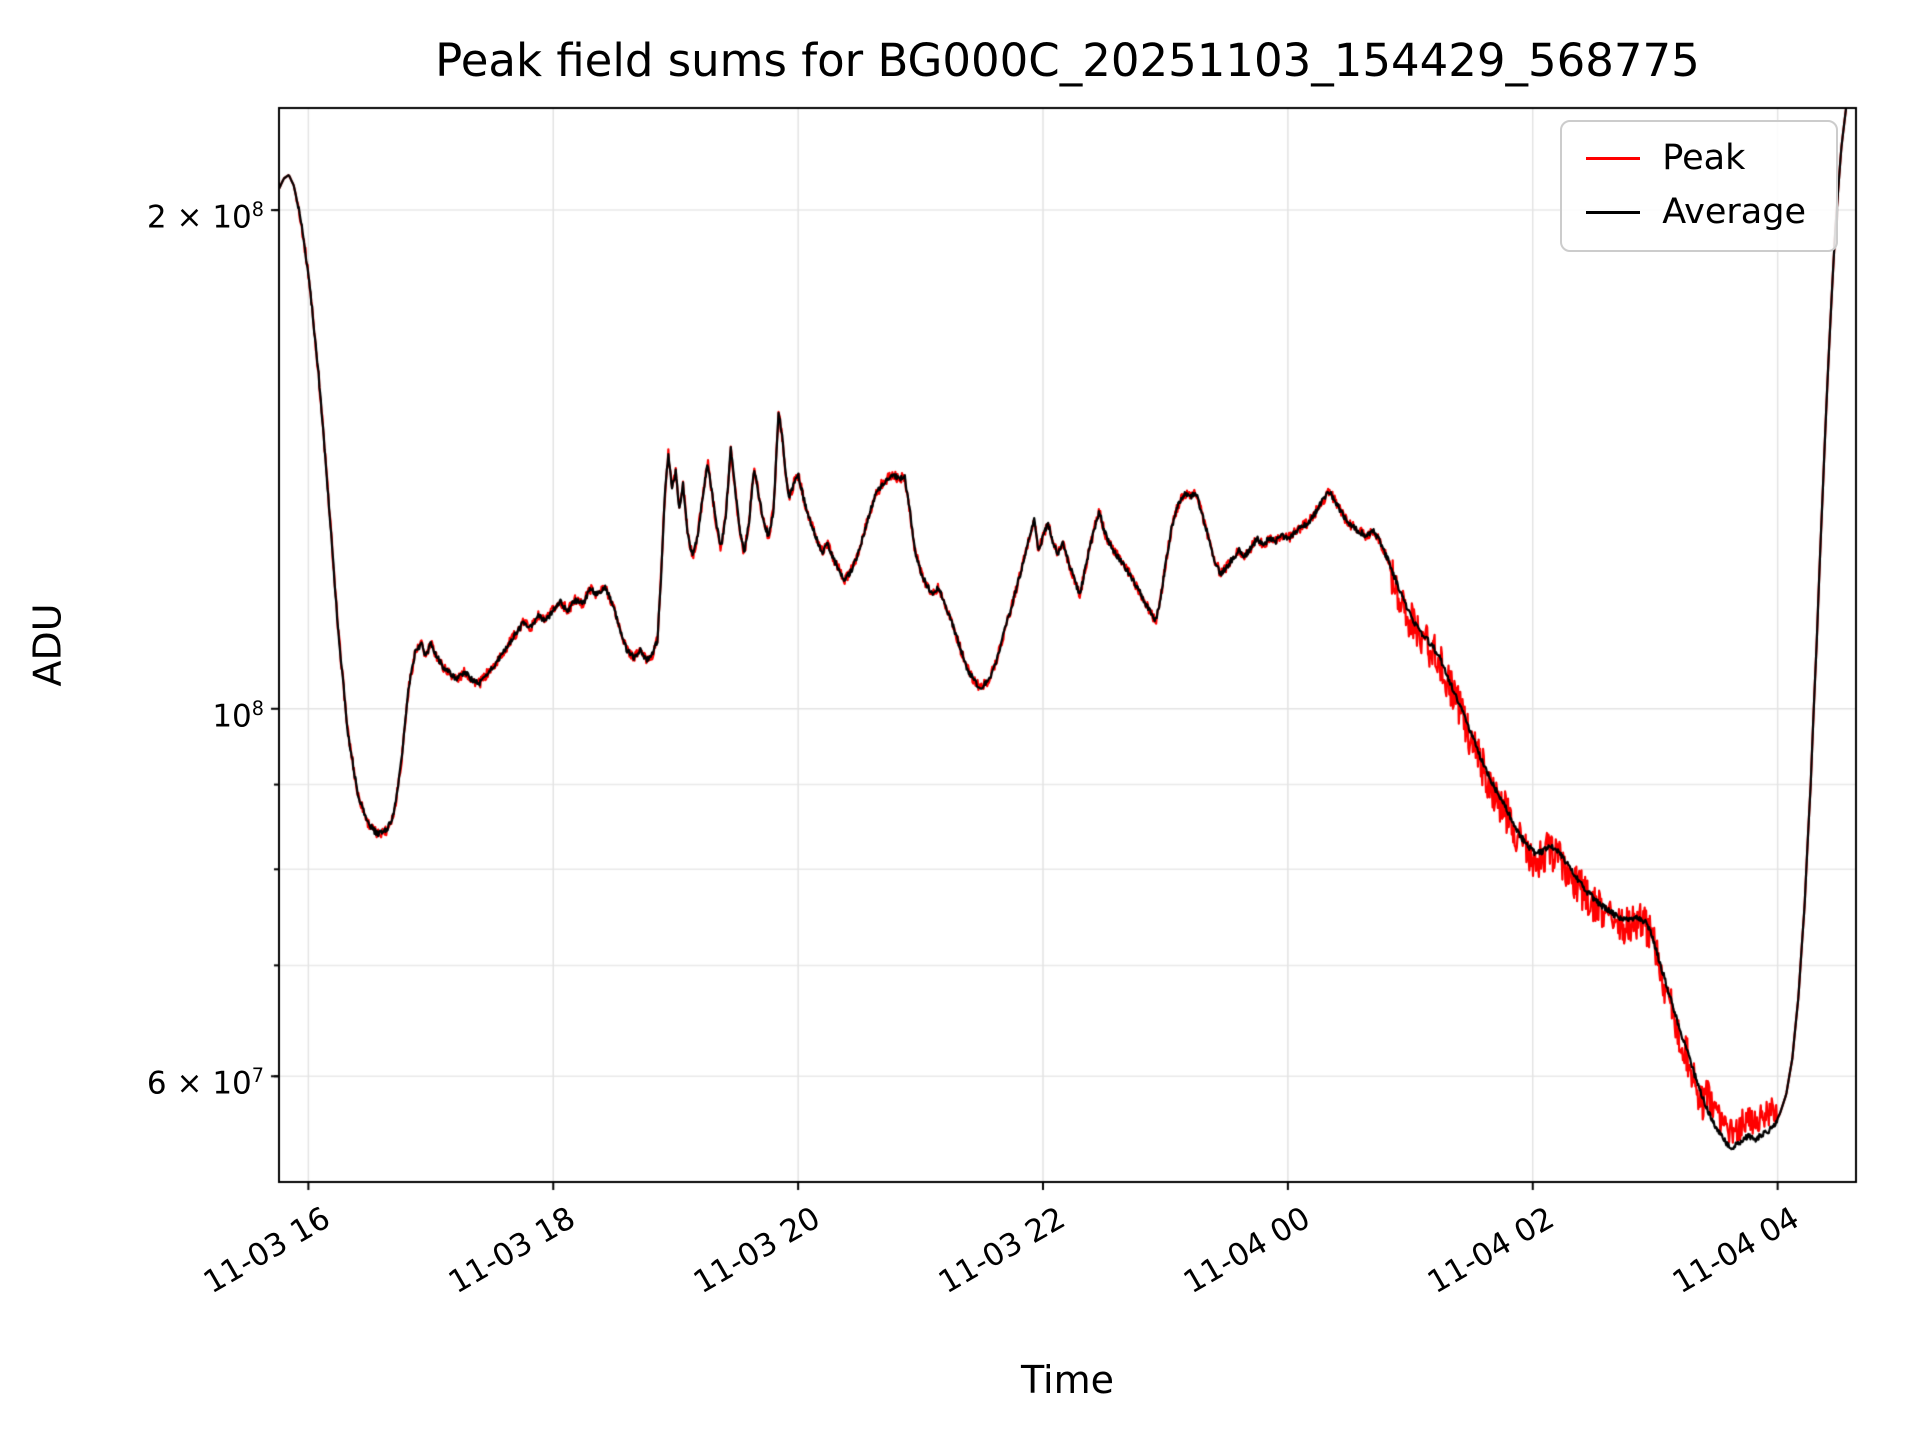  I want to click on y-axis-label: ADU, so click(48, 645).